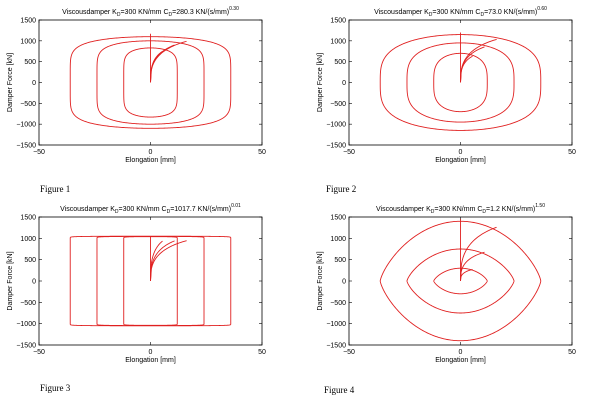 This screenshot has width=600, height=400. Describe the element at coordinates (236, 206) in the screenshot. I see `title-superscript: 0.01` at that location.